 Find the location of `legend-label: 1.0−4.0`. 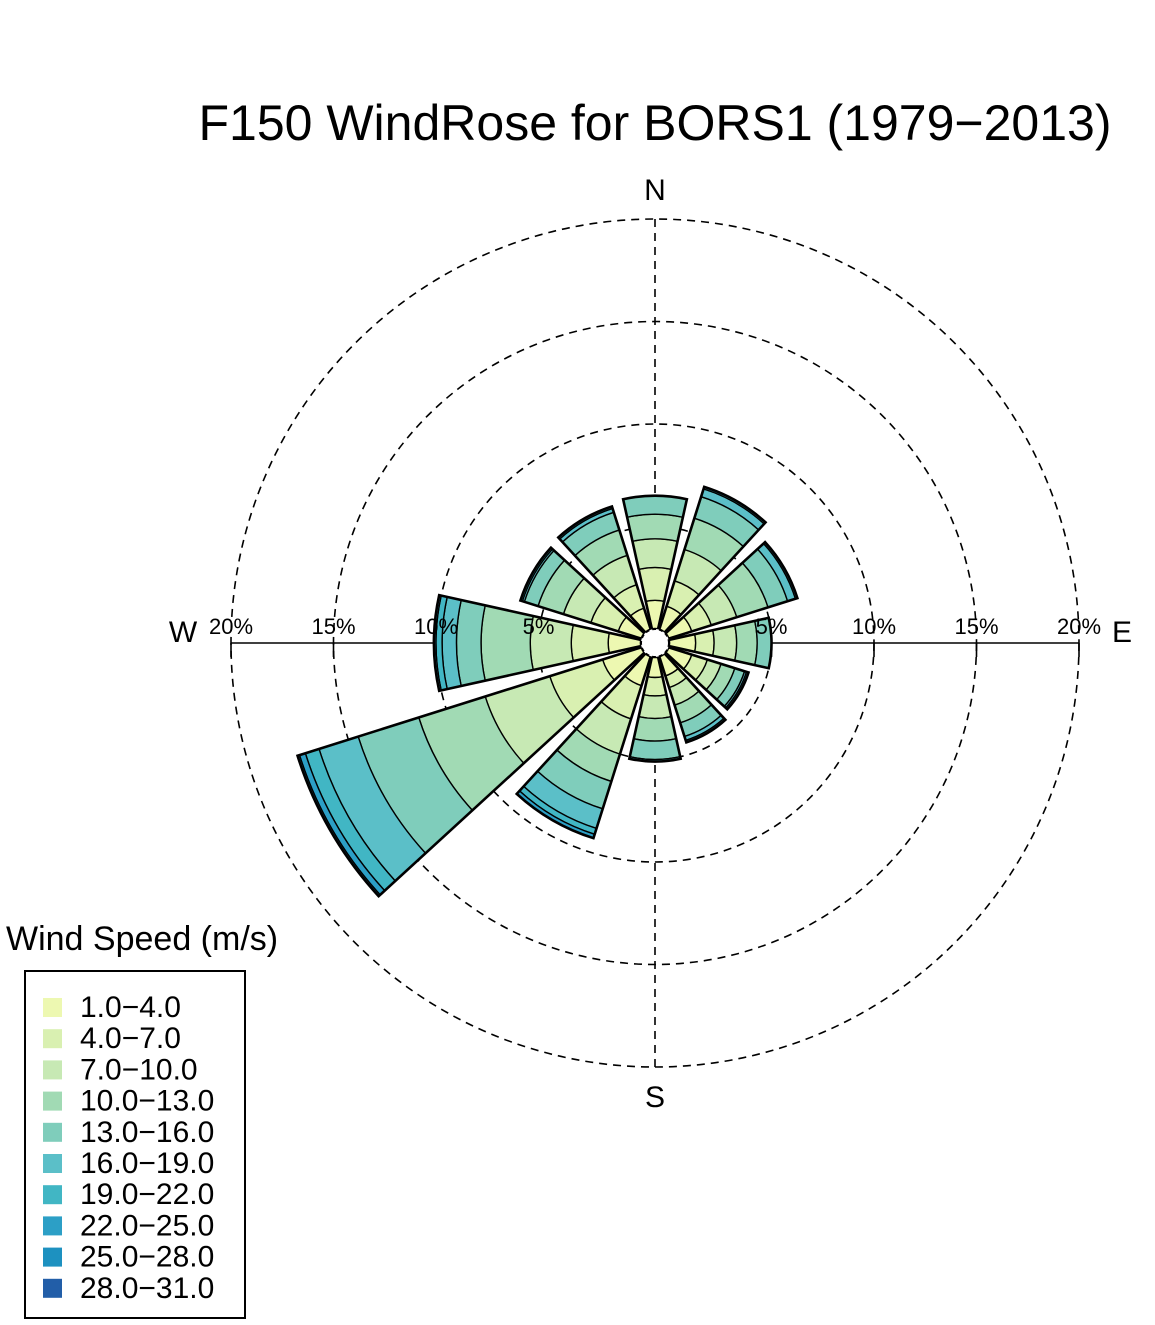

legend-label: 1.0−4.0 is located at coordinates (130, 1007).